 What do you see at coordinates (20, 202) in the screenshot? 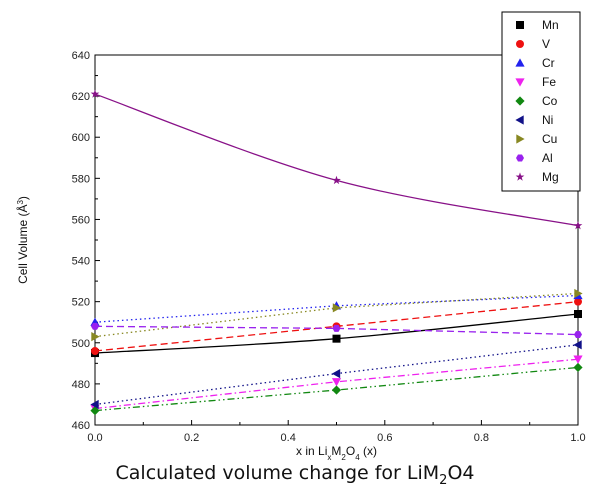
I see `label-part: 3` at bounding box center [20, 202].